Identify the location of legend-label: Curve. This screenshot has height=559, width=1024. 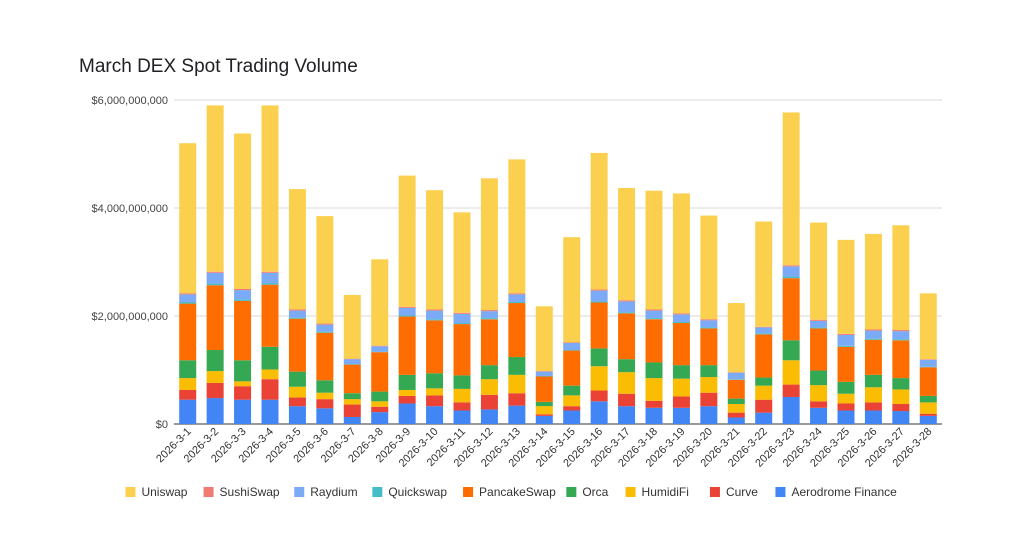
(742, 492).